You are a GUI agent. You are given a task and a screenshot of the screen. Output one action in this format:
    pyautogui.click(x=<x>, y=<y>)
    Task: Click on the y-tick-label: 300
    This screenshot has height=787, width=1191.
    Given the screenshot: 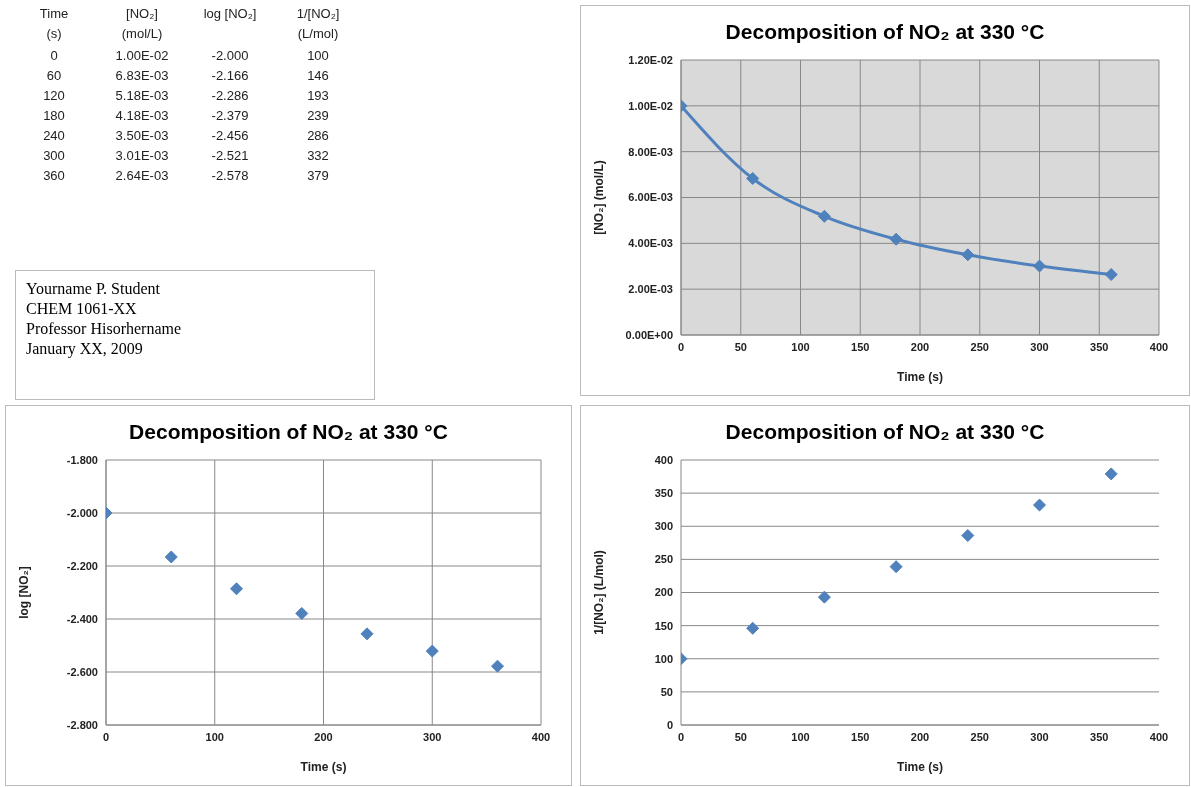 What is the action you would take?
    pyautogui.click(x=663, y=526)
    